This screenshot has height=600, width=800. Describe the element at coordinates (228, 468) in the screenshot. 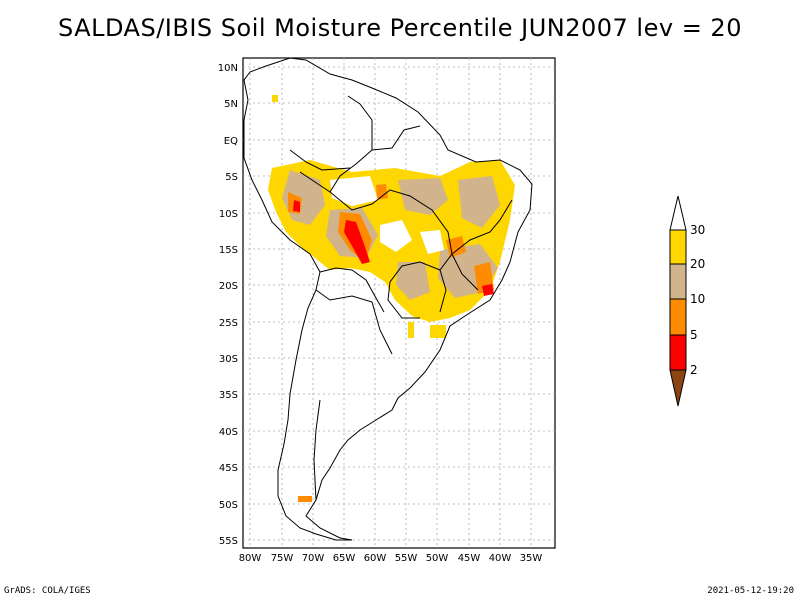

I see `lat-label: 45S` at that location.